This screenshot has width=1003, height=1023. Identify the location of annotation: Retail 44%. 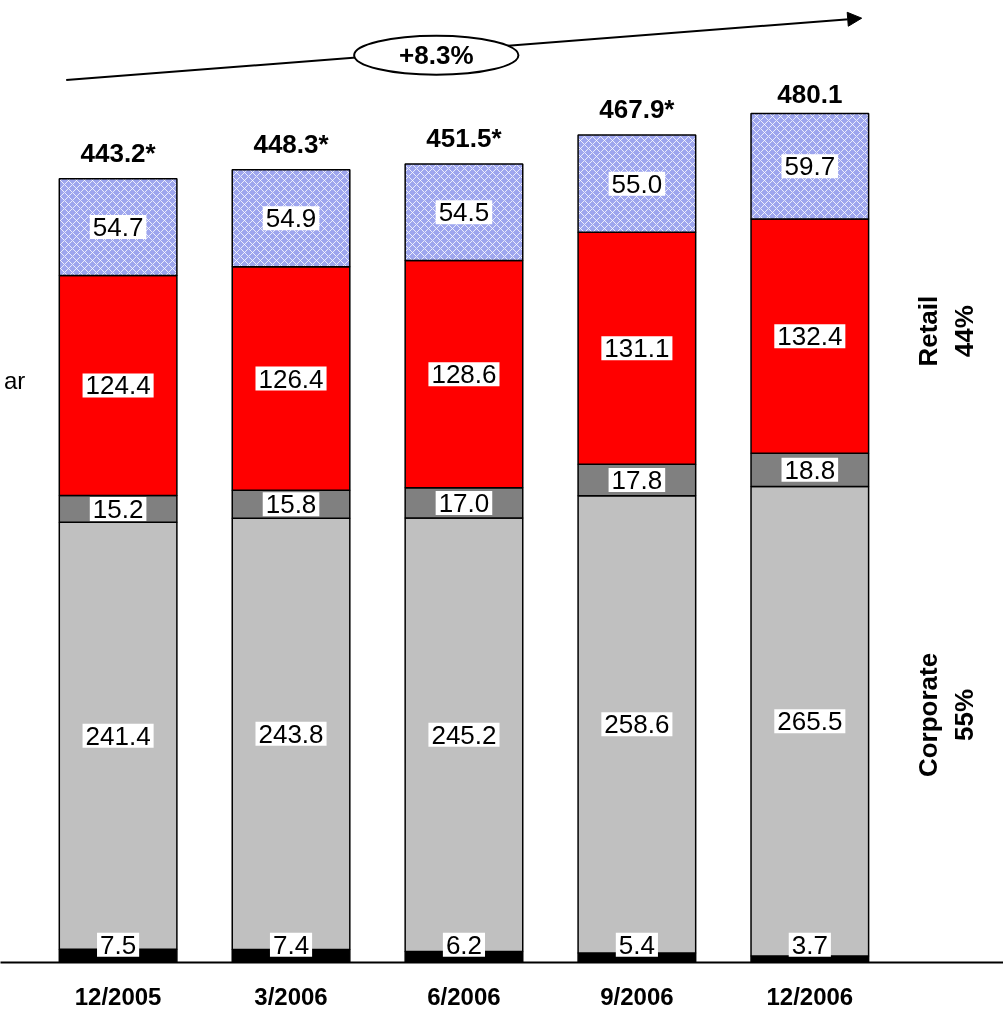
(946, 331).